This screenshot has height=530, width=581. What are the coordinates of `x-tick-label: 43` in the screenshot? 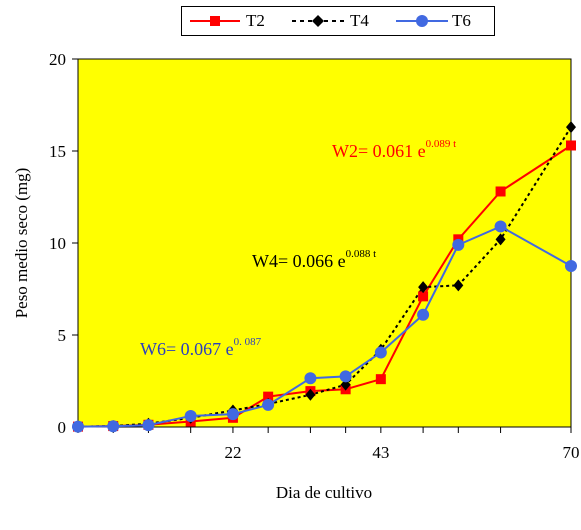 It's located at (380, 452).